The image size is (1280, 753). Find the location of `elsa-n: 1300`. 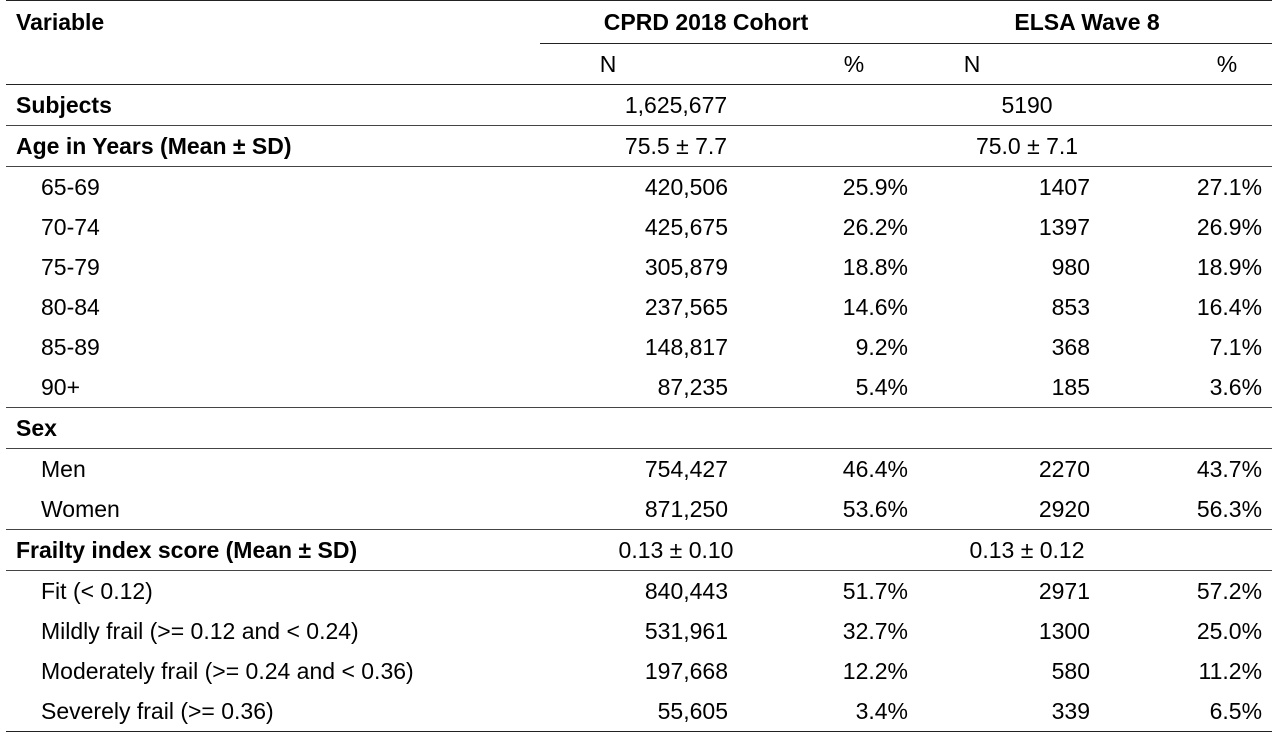

elsa-n: 1300 is located at coordinates (1064, 631).